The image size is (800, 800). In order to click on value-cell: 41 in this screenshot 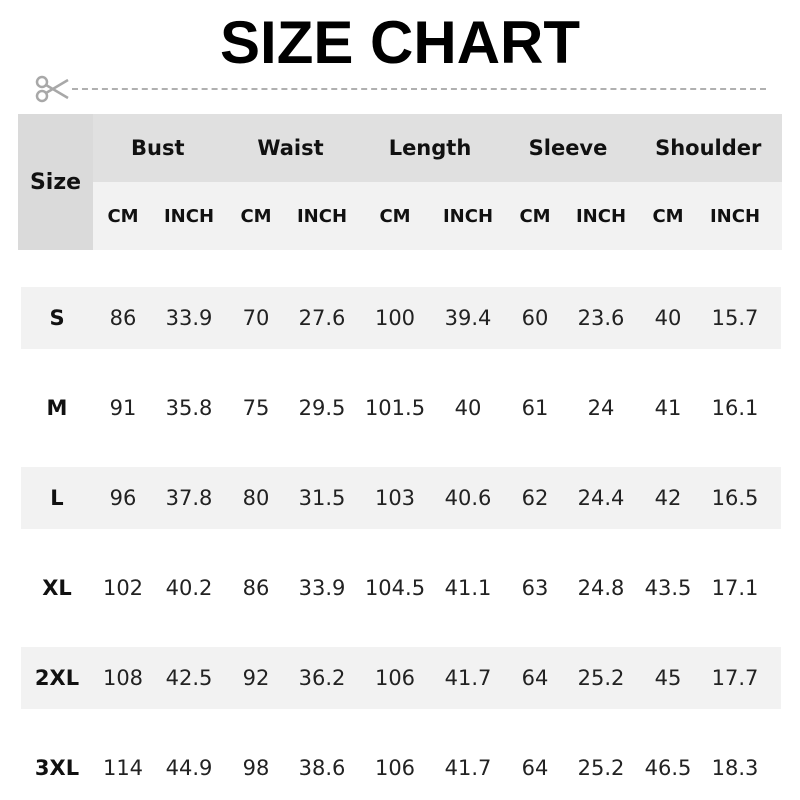, I will do `click(668, 408)`.